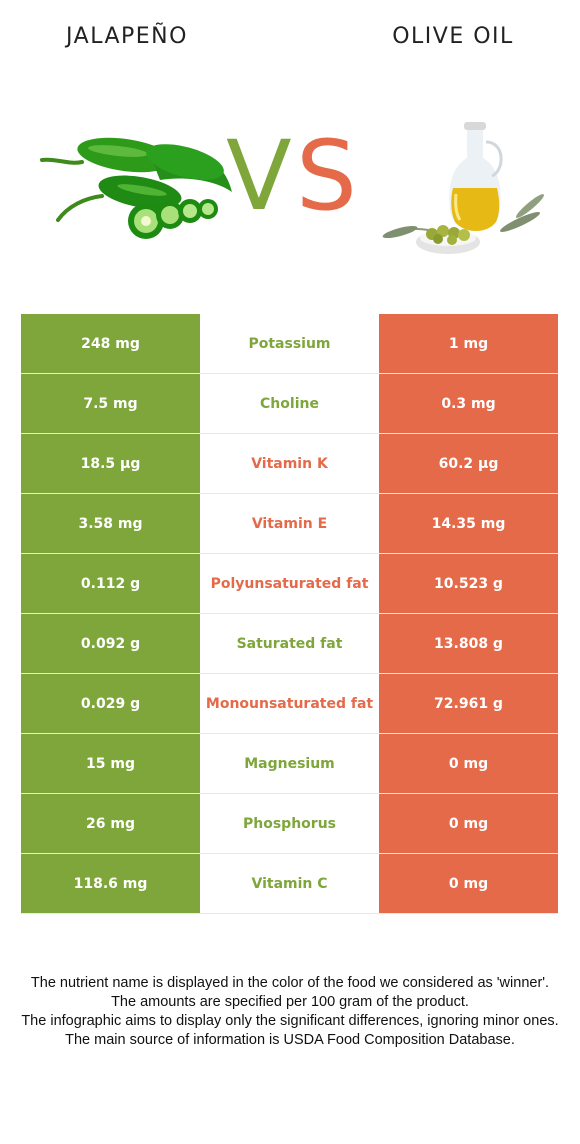 The image size is (580, 1144). What do you see at coordinates (468, 403) in the screenshot?
I see `right-value: 0.3 mg` at bounding box center [468, 403].